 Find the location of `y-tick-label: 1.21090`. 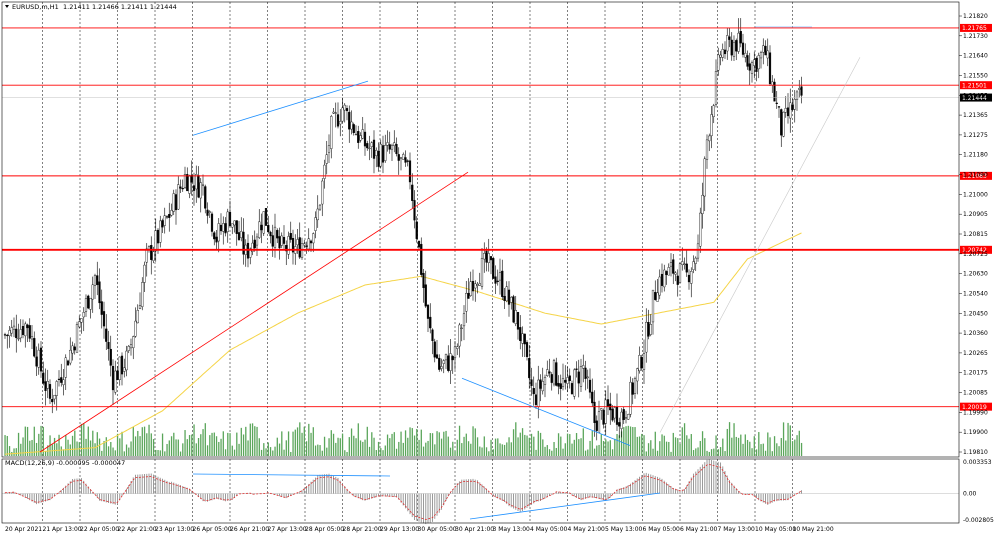

y-tick-label: 1.21090 is located at coordinates (975, 175).